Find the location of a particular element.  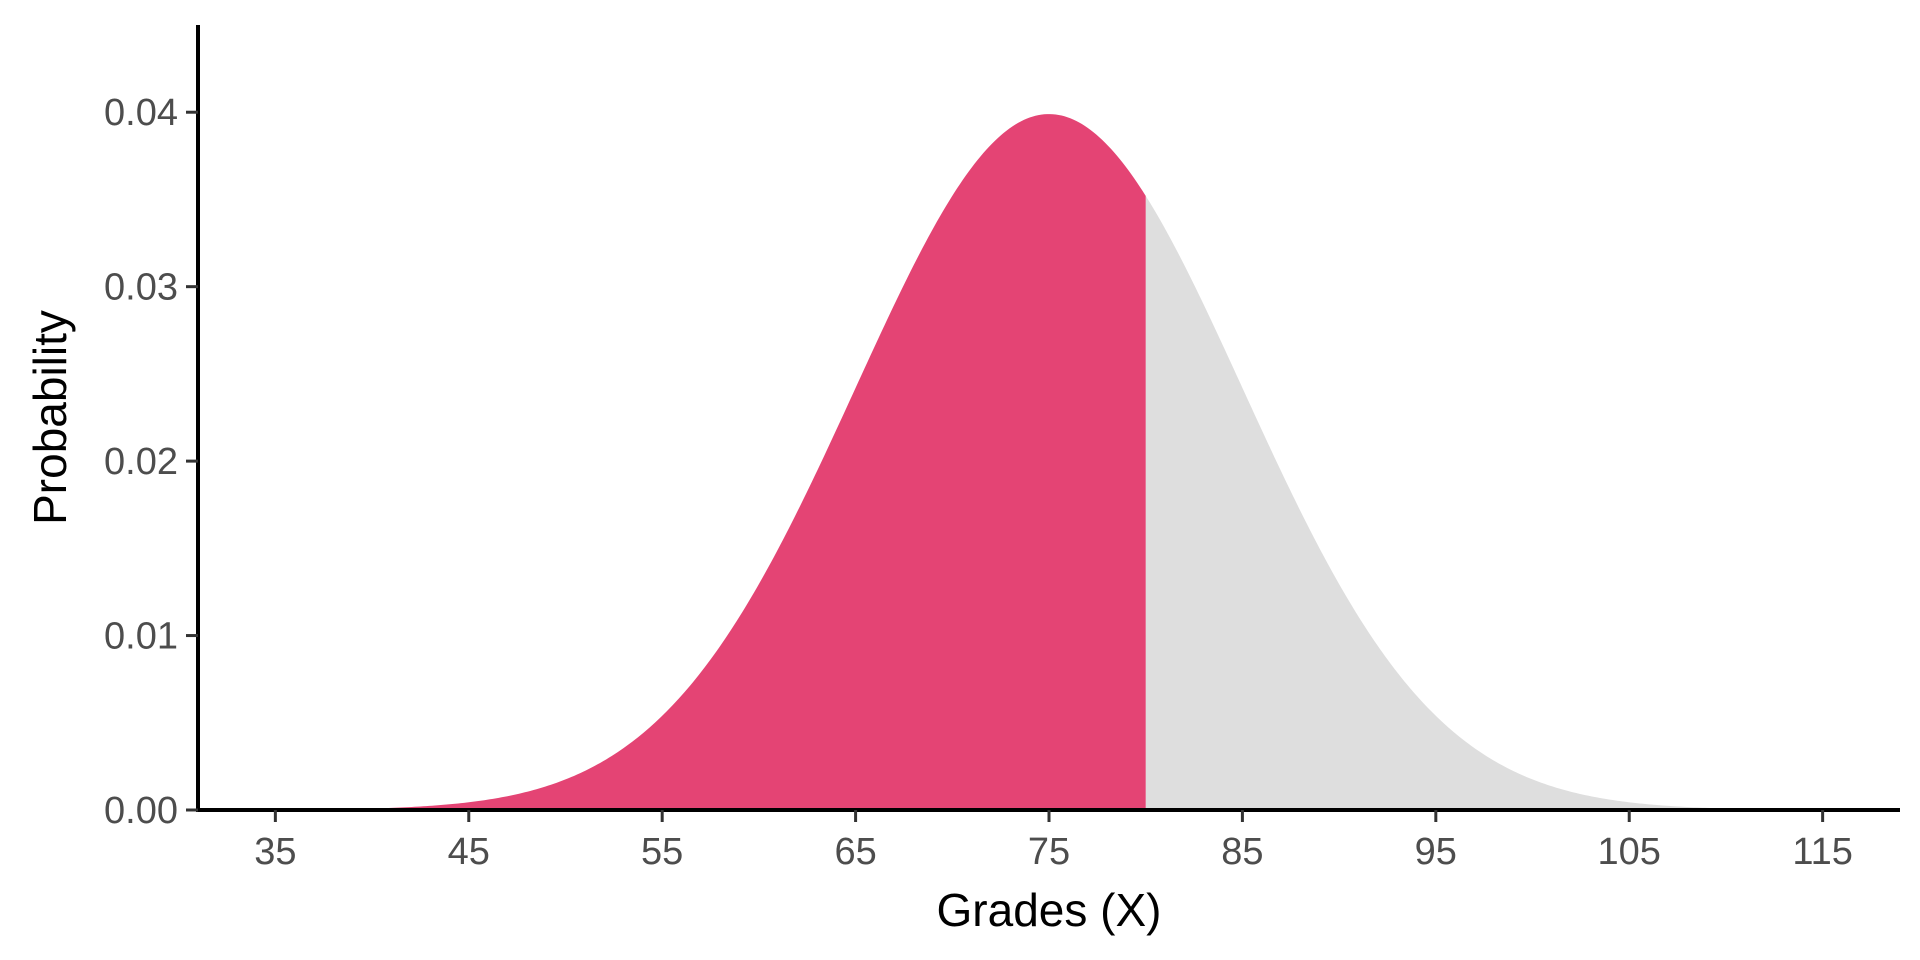

x-axis-title: Grades (X) is located at coordinates (1049, 910).